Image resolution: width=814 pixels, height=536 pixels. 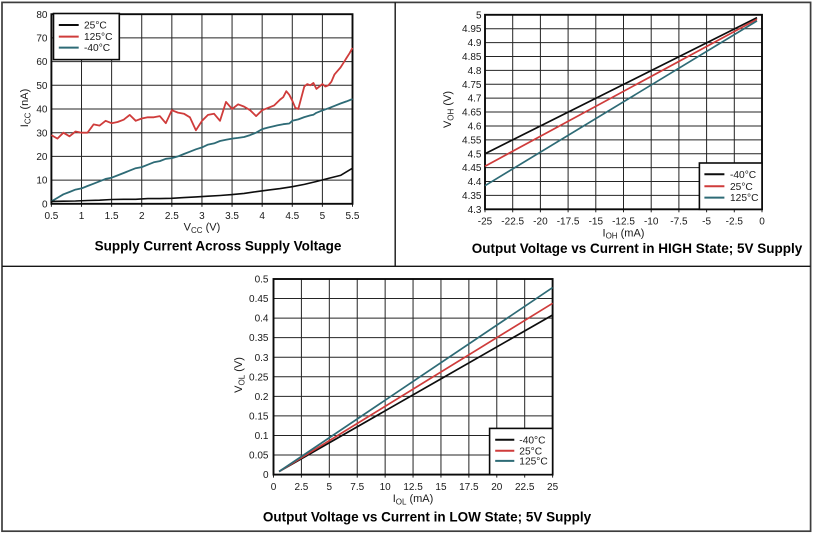 I want to click on svg-text: VOH (V), so click(x=448, y=109).